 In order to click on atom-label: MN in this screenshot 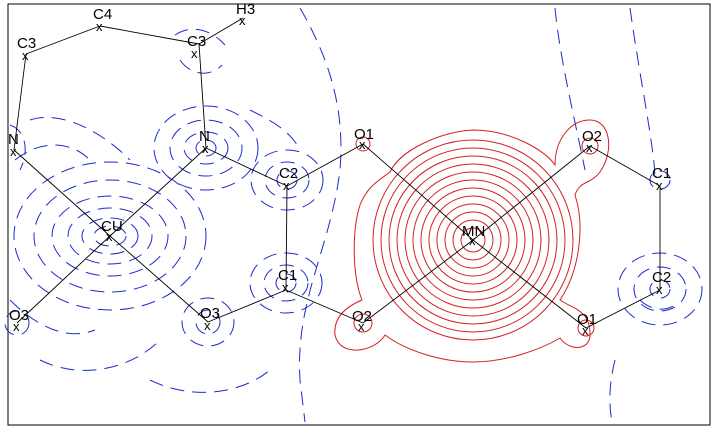, I will do `click(473, 231)`.